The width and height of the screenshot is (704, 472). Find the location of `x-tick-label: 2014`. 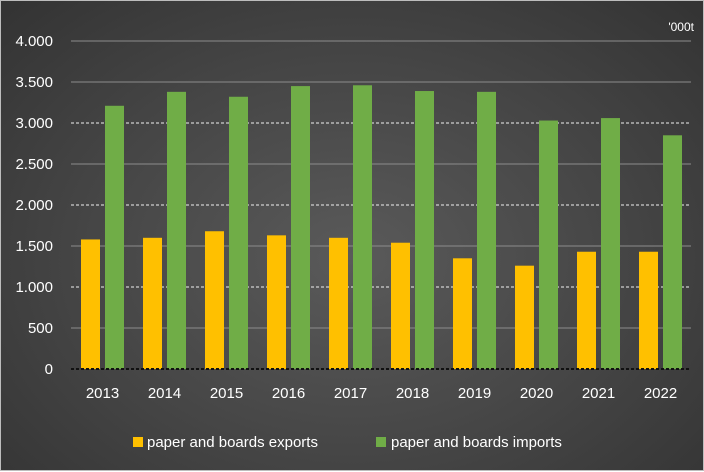

x-tick-label: 2014 is located at coordinates (164, 393).